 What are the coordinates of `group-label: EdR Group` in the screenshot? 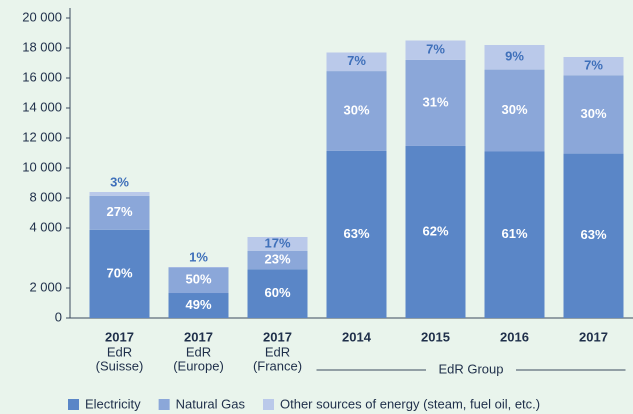 It's located at (470, 368).